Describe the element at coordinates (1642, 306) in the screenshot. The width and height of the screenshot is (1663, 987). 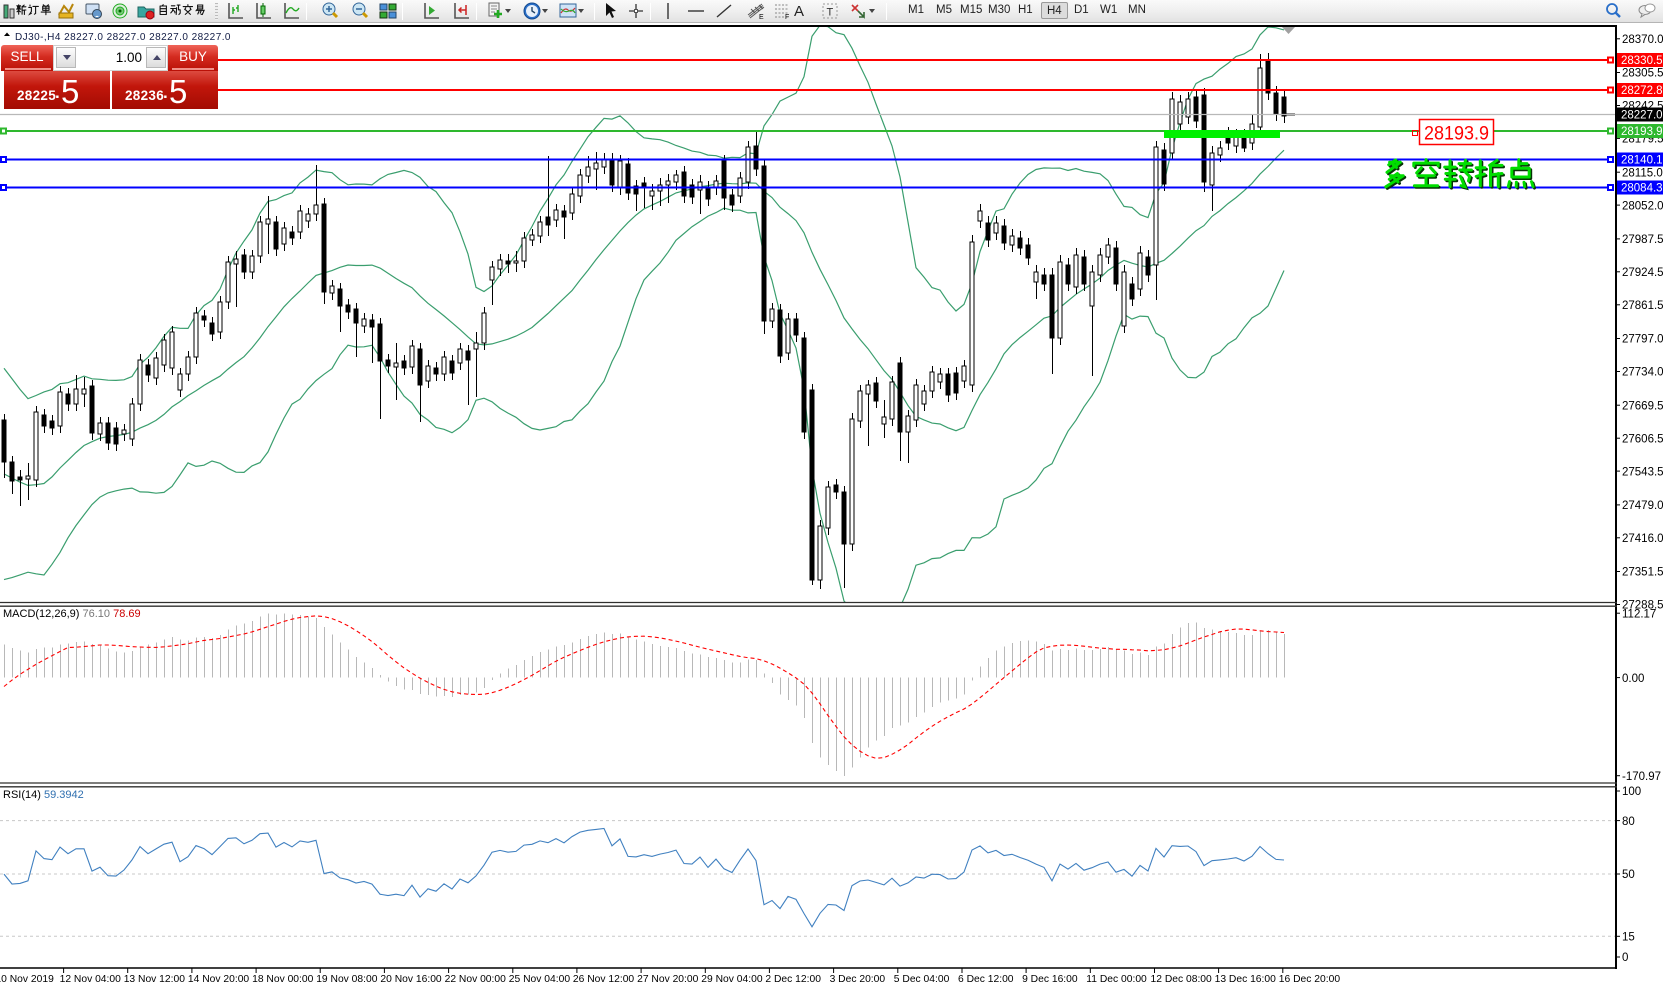
I see `svg-text: 27861.5` at that location.